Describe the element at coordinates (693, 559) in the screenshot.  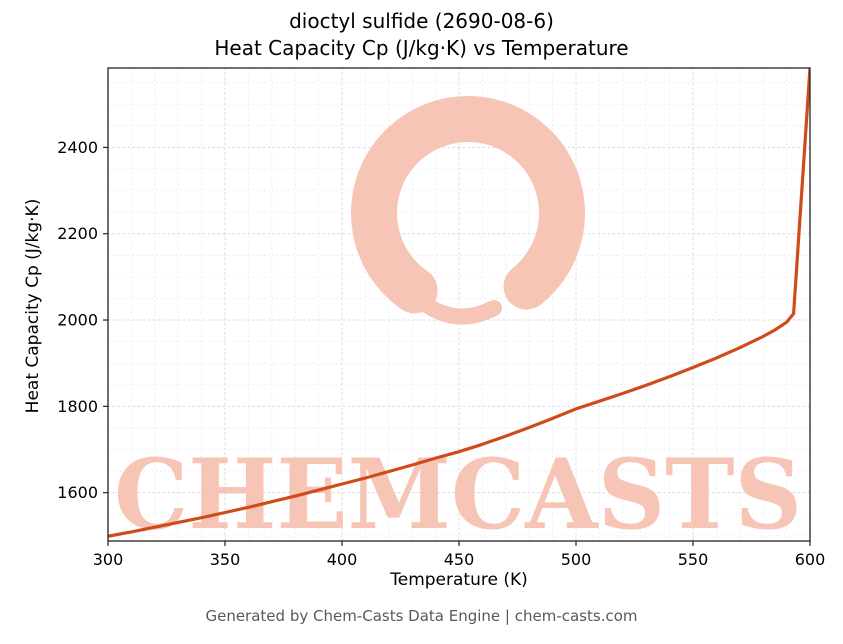
I see `x-tick-label: 550` at that location.